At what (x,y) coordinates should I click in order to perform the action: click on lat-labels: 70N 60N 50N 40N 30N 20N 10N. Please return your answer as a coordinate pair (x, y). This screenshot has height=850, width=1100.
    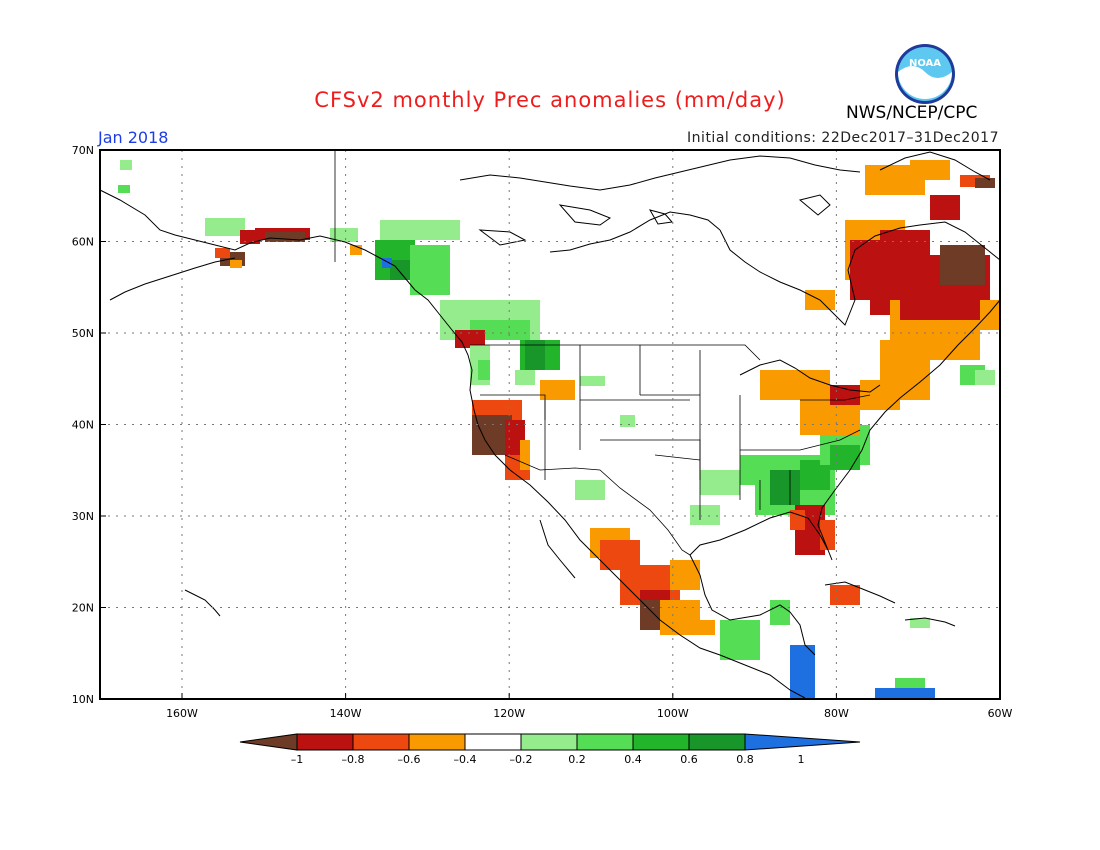
    Looking at the image, I should click on (89, 425).